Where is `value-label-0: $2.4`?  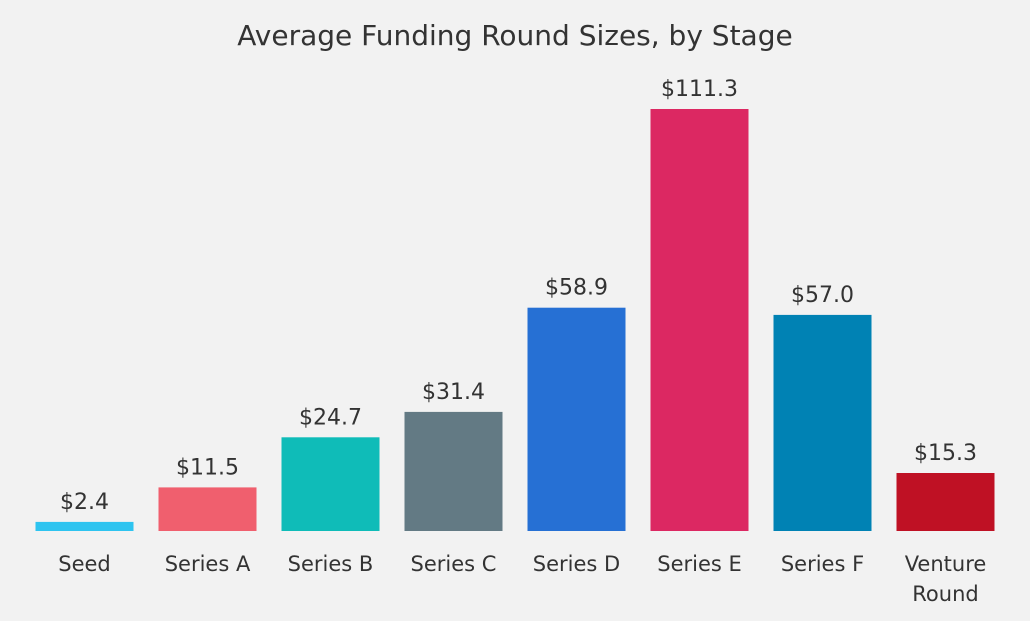
value-label-0: $2.4 is located at coordinates (84, 502).